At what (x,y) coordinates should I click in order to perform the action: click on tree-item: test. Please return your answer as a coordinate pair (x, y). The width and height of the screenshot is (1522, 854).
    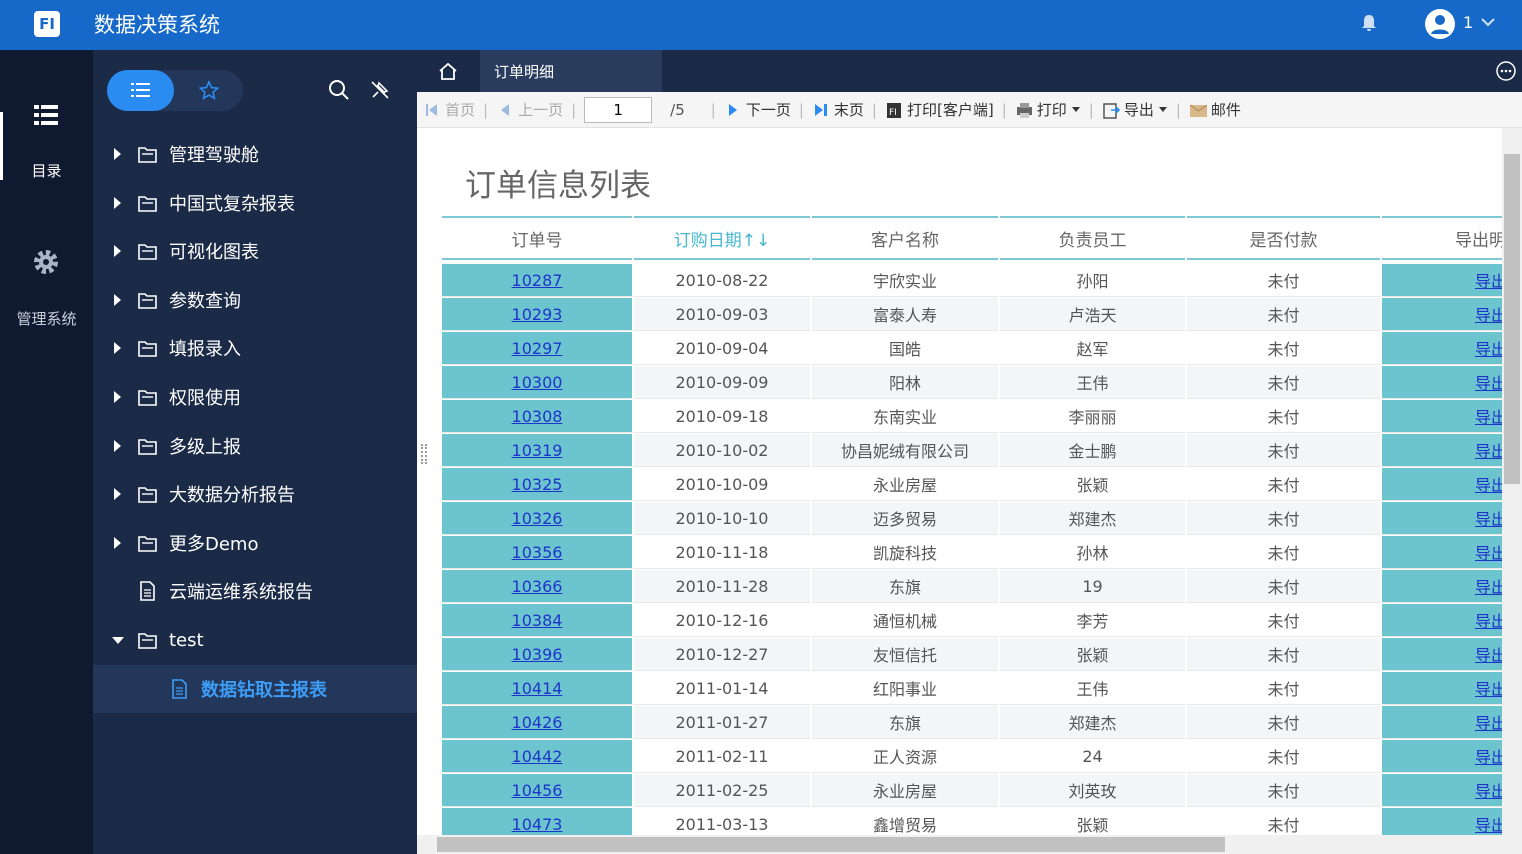
    Looking at the image, I should click on (255, 640).